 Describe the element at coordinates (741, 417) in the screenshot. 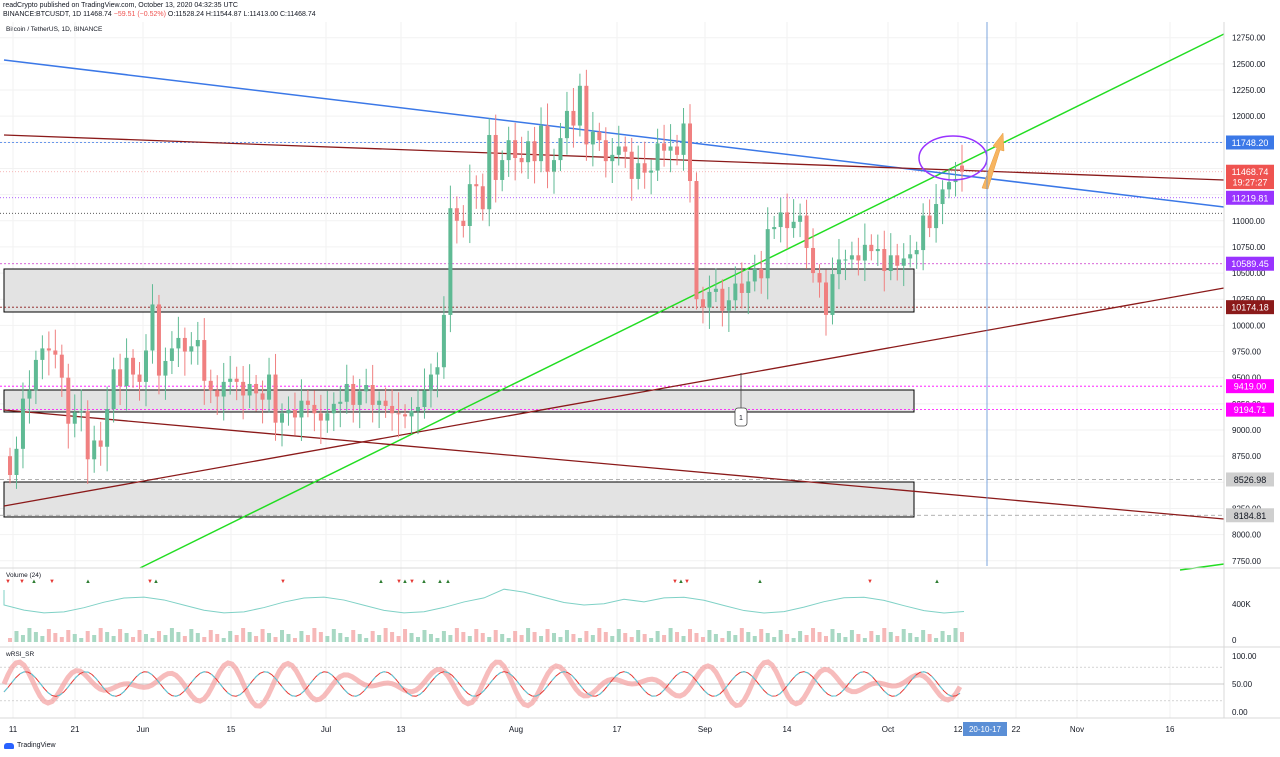

I see `callout-box` at that location.